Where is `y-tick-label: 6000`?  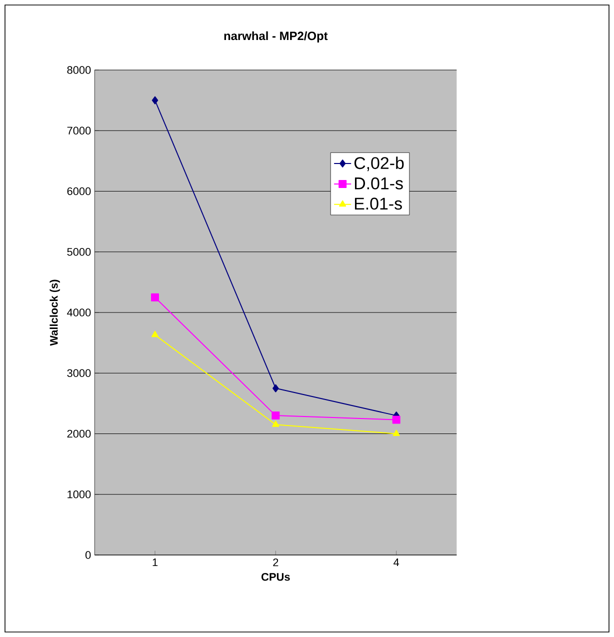
y-tick-label: 6000 is located at coordinates (79, 191).